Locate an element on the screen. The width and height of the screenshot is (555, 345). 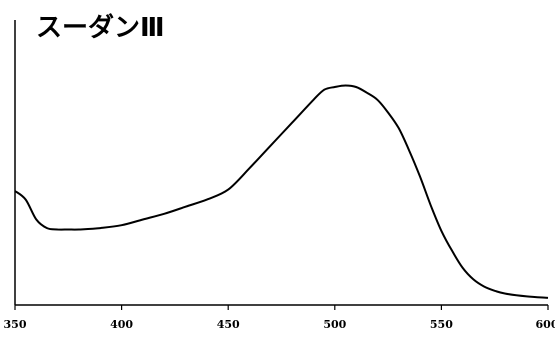
x-tick-label-600: 600 is located at coordinates (545, 324).